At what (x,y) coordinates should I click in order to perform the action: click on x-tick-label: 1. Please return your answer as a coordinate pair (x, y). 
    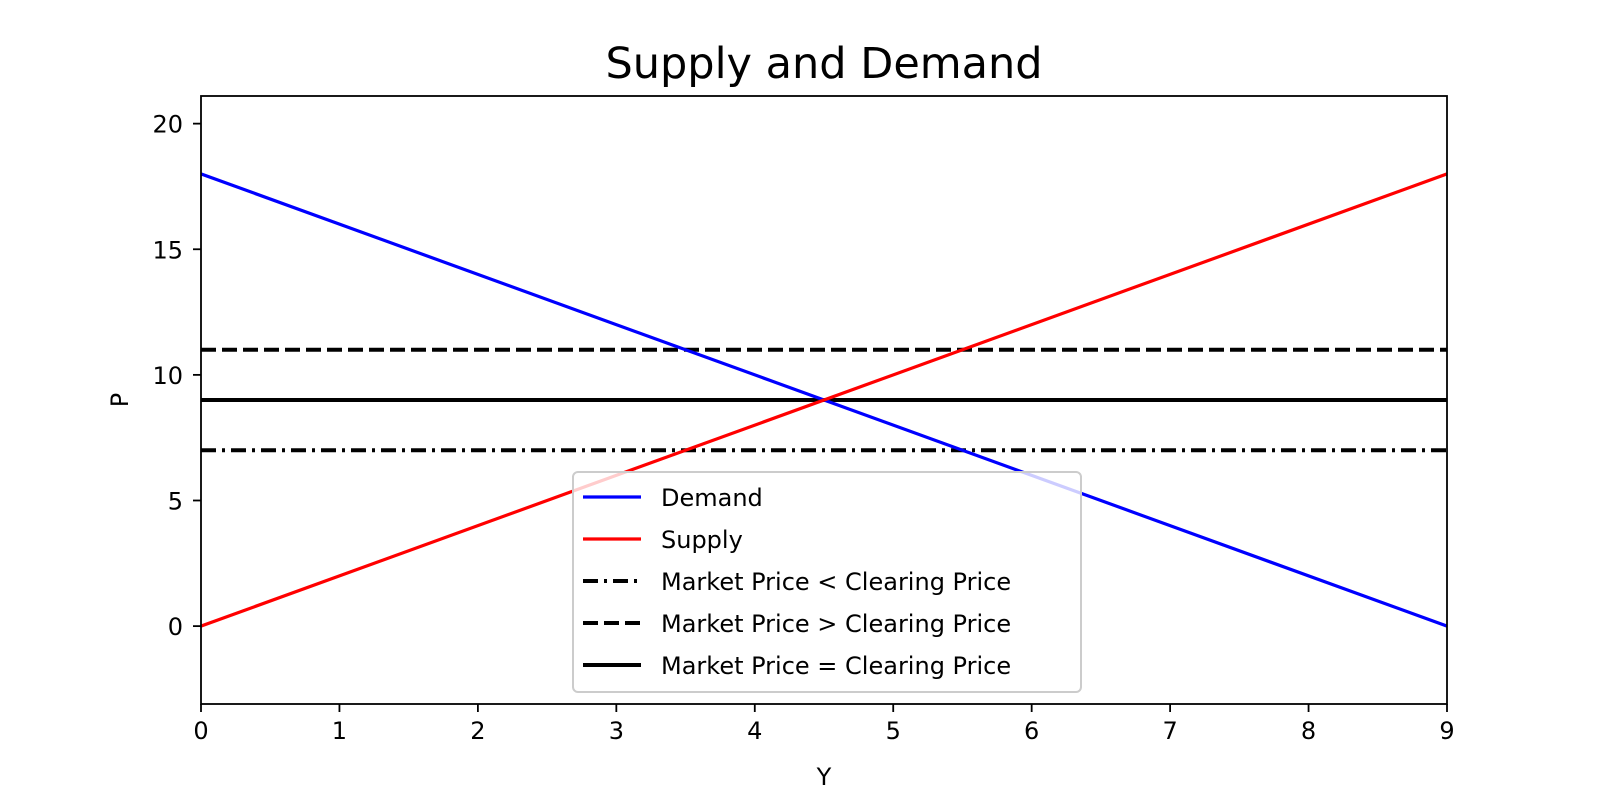
    Looking at the image, I should click on (339, 731).